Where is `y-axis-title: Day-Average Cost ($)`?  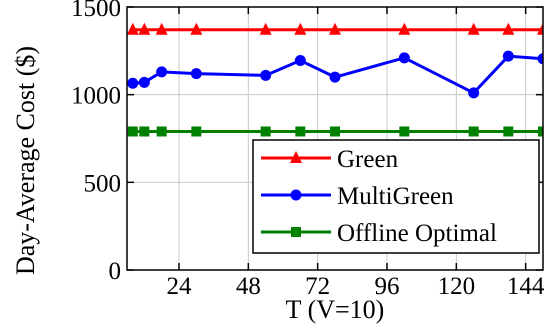
y-axis-title: Day-Average Cost ($) is located at coordinates (25, 160).